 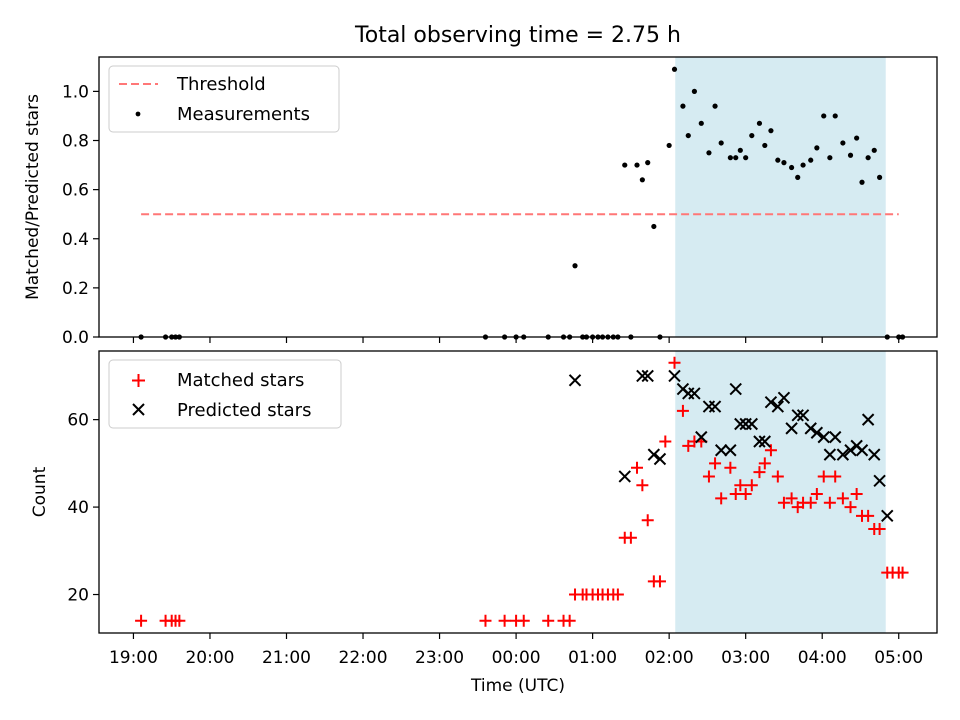 I want to click on xtick-label: 21:00, so click(x=286, y=658).